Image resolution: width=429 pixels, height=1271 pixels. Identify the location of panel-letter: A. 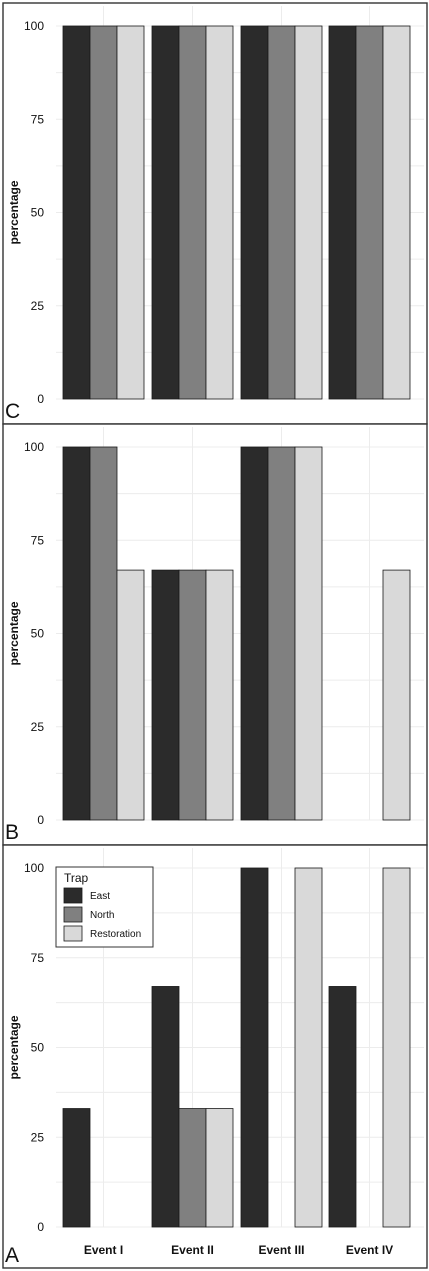
(12, 1255).